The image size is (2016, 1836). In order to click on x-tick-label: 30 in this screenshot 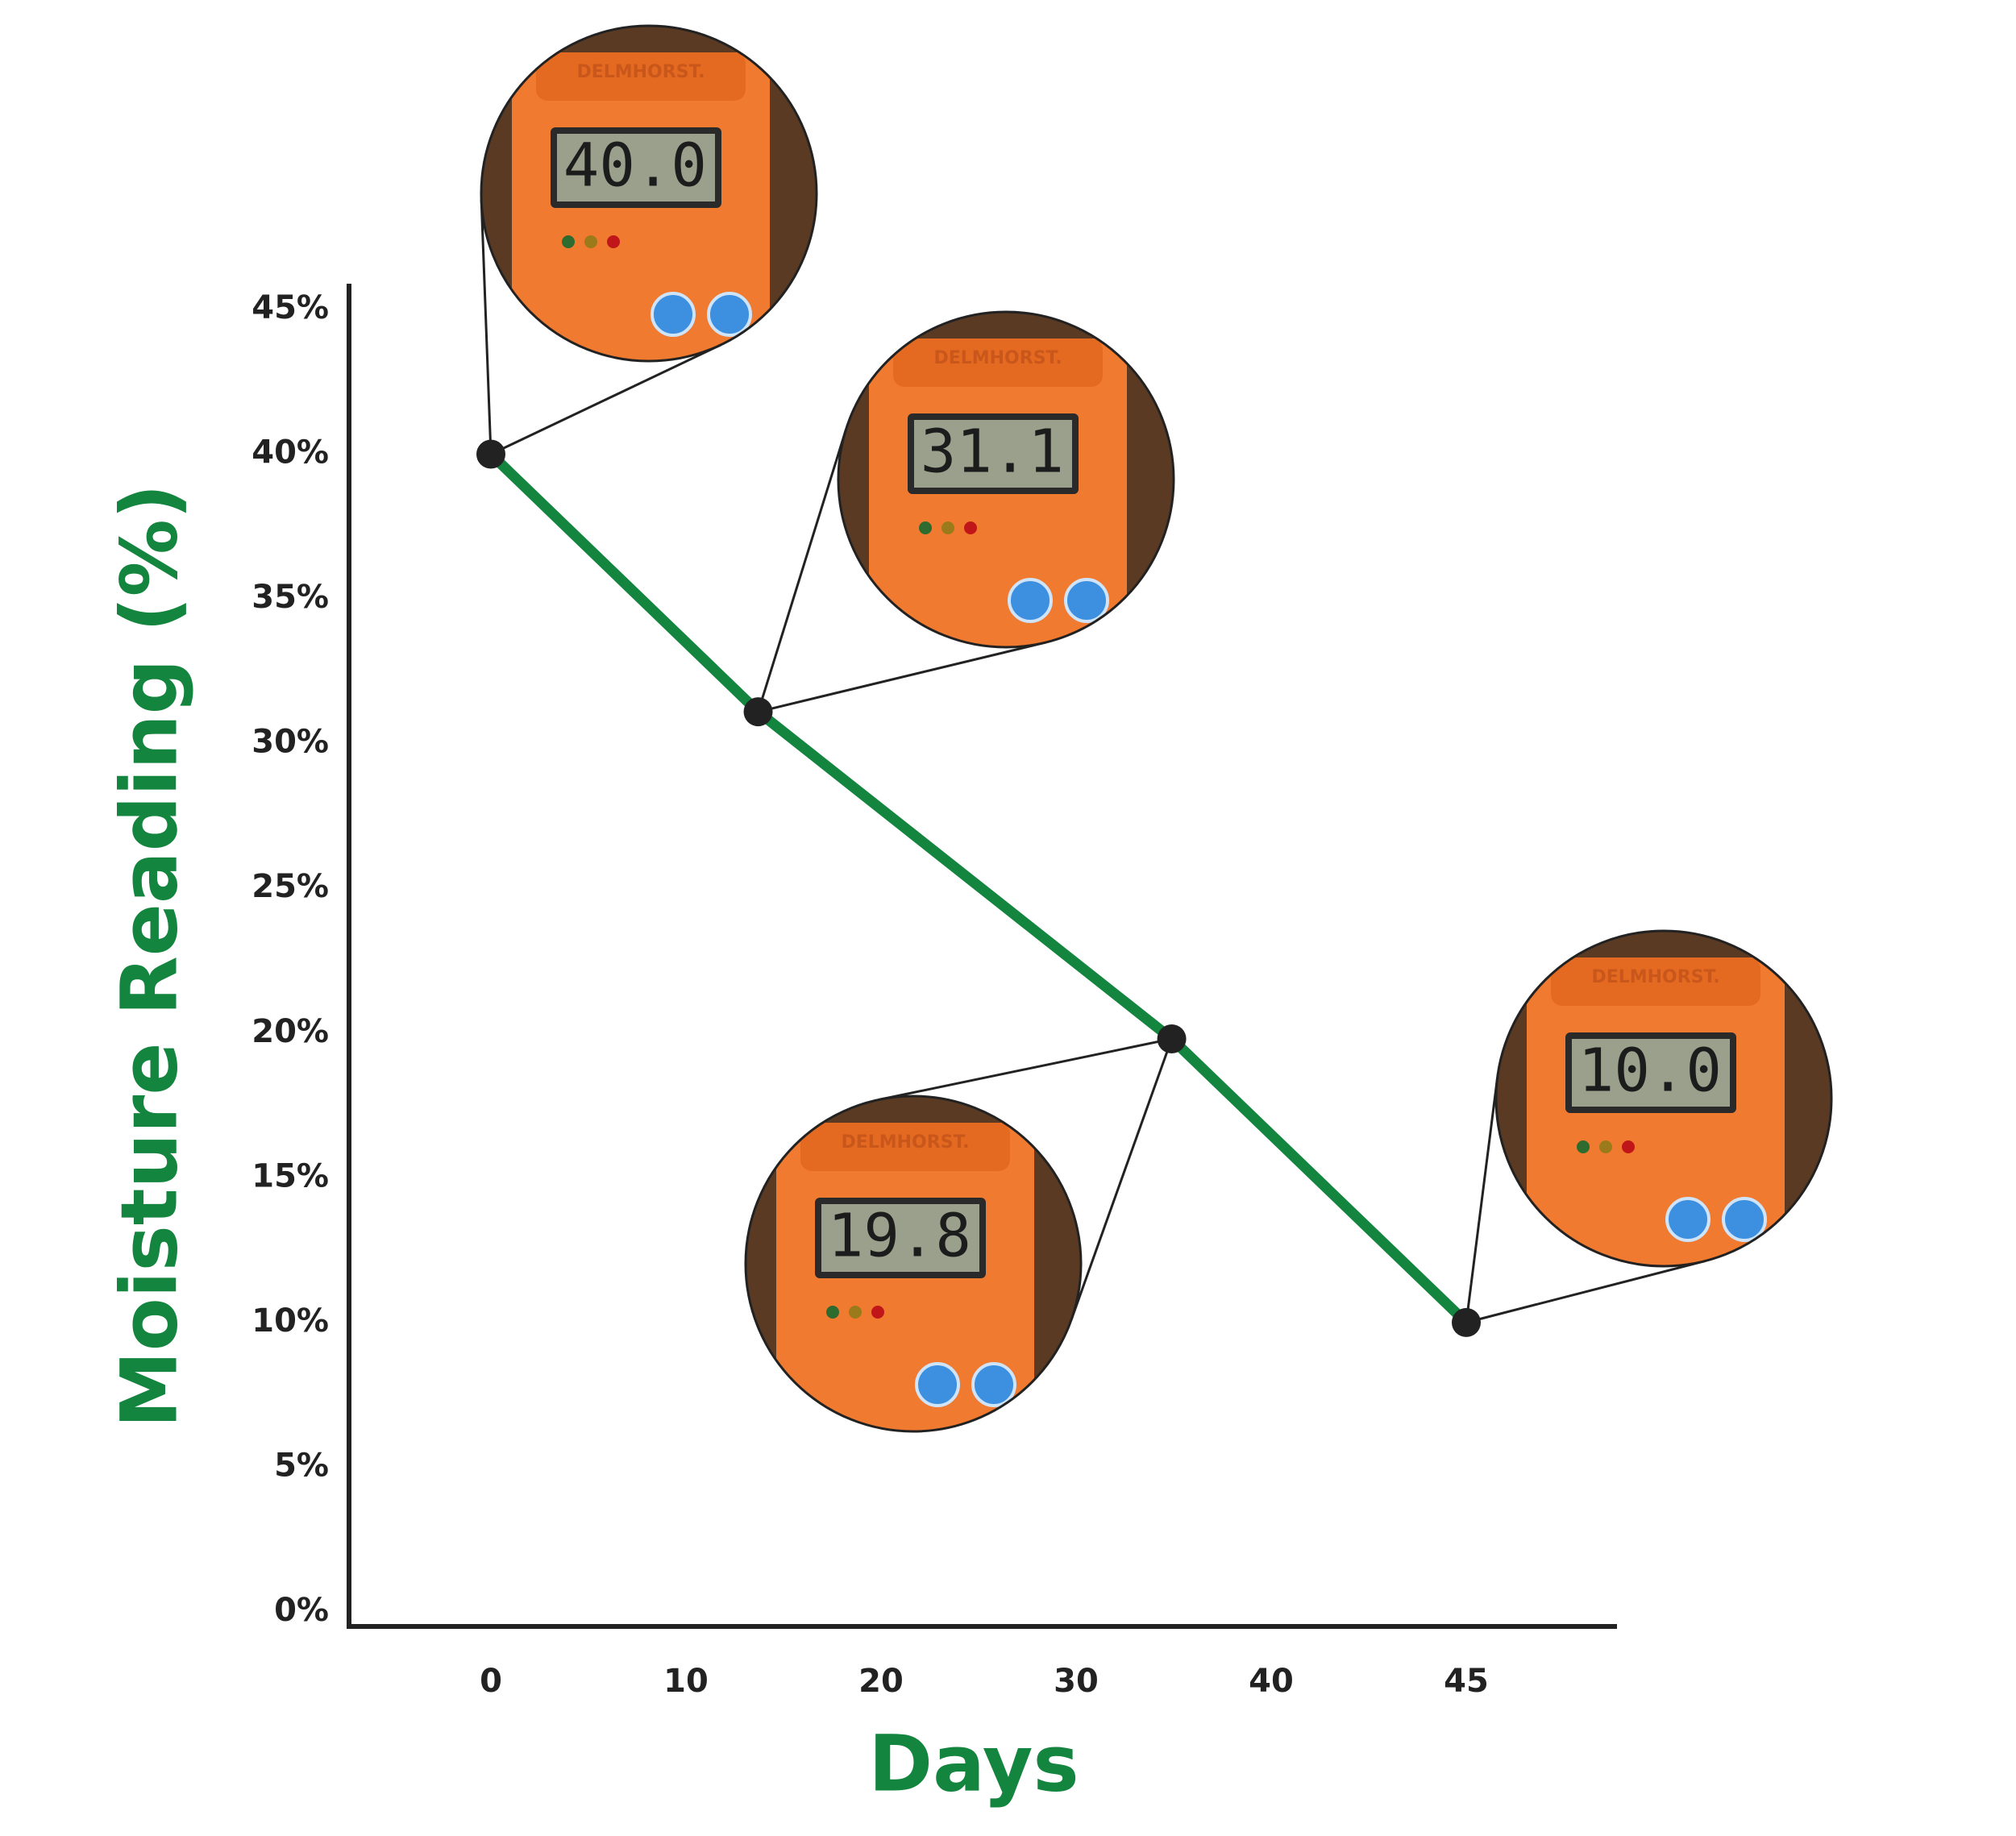, I will do `click(1076, 1681)`.